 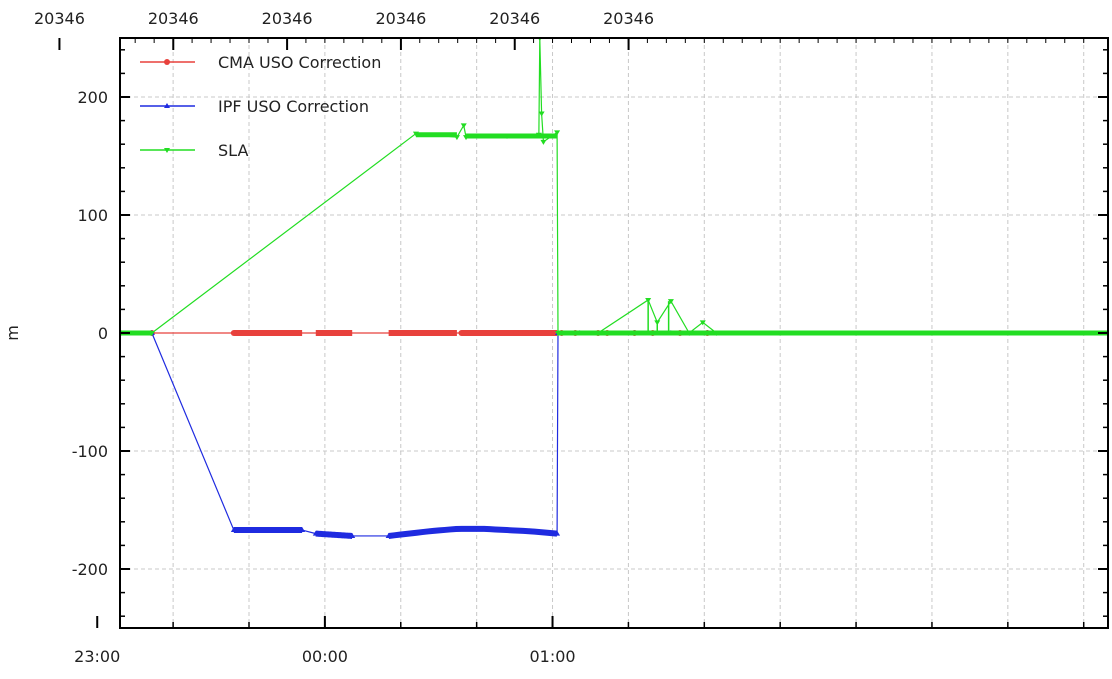 What do you see at coordinates (92, 97) in the screenshot?
I see `y-tick-label: 200` at bounding box center [92, 97].